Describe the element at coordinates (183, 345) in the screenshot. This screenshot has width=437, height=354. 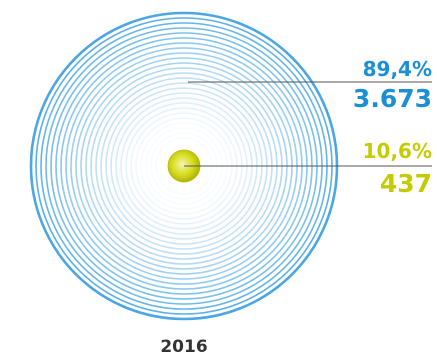
I see `year-label: 2016` at that location.